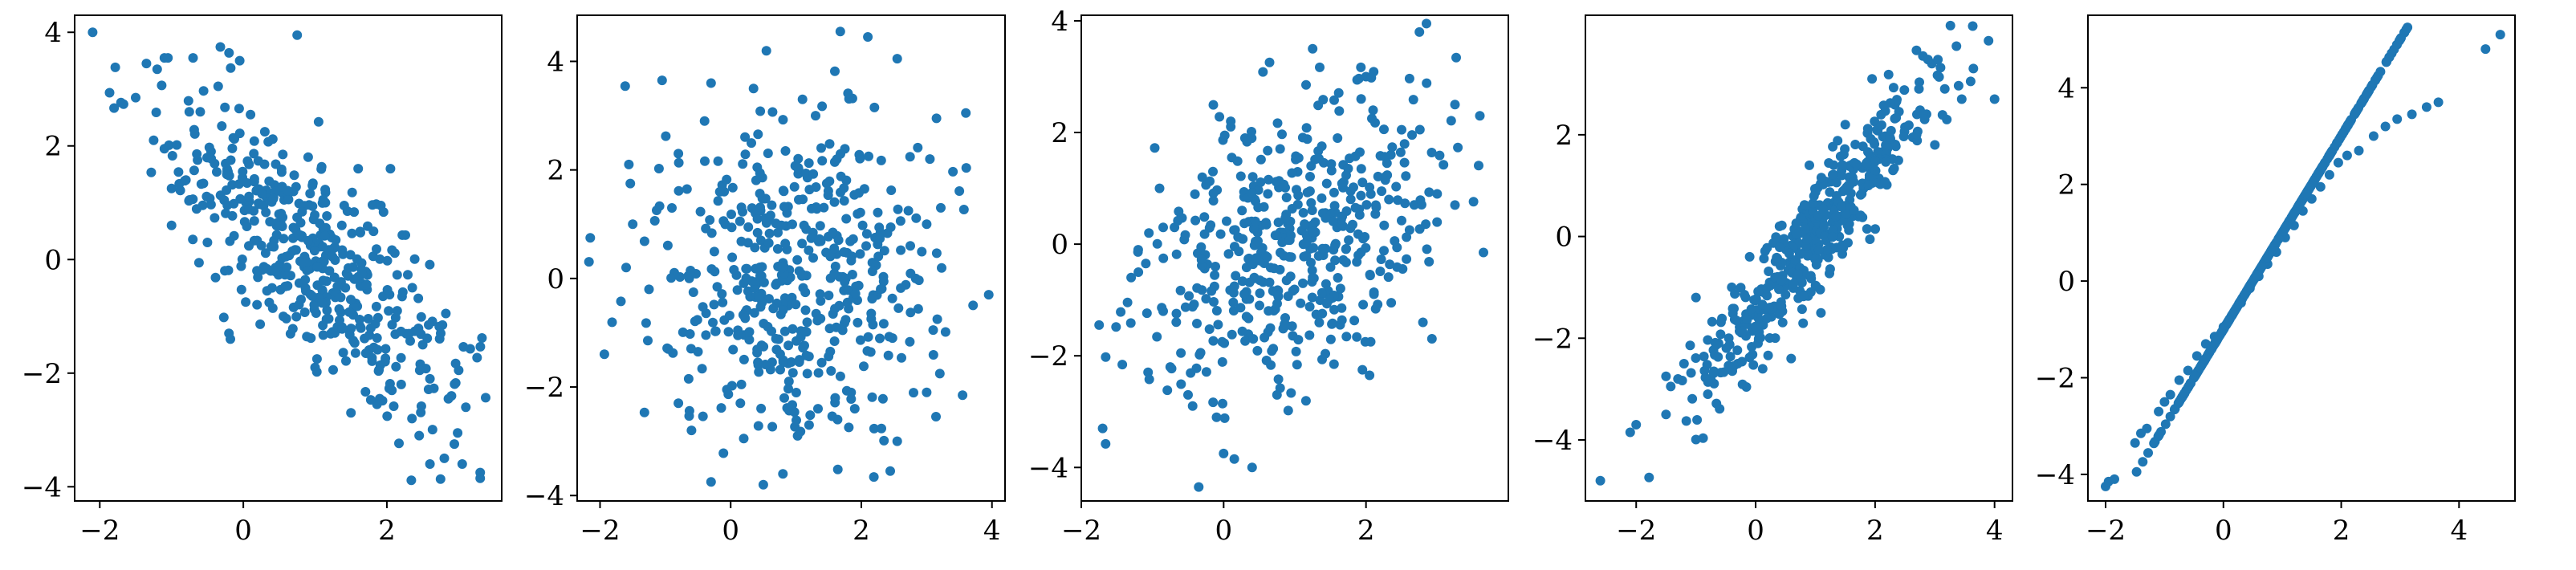  I want to click on scatter-points, so click(288, 256).